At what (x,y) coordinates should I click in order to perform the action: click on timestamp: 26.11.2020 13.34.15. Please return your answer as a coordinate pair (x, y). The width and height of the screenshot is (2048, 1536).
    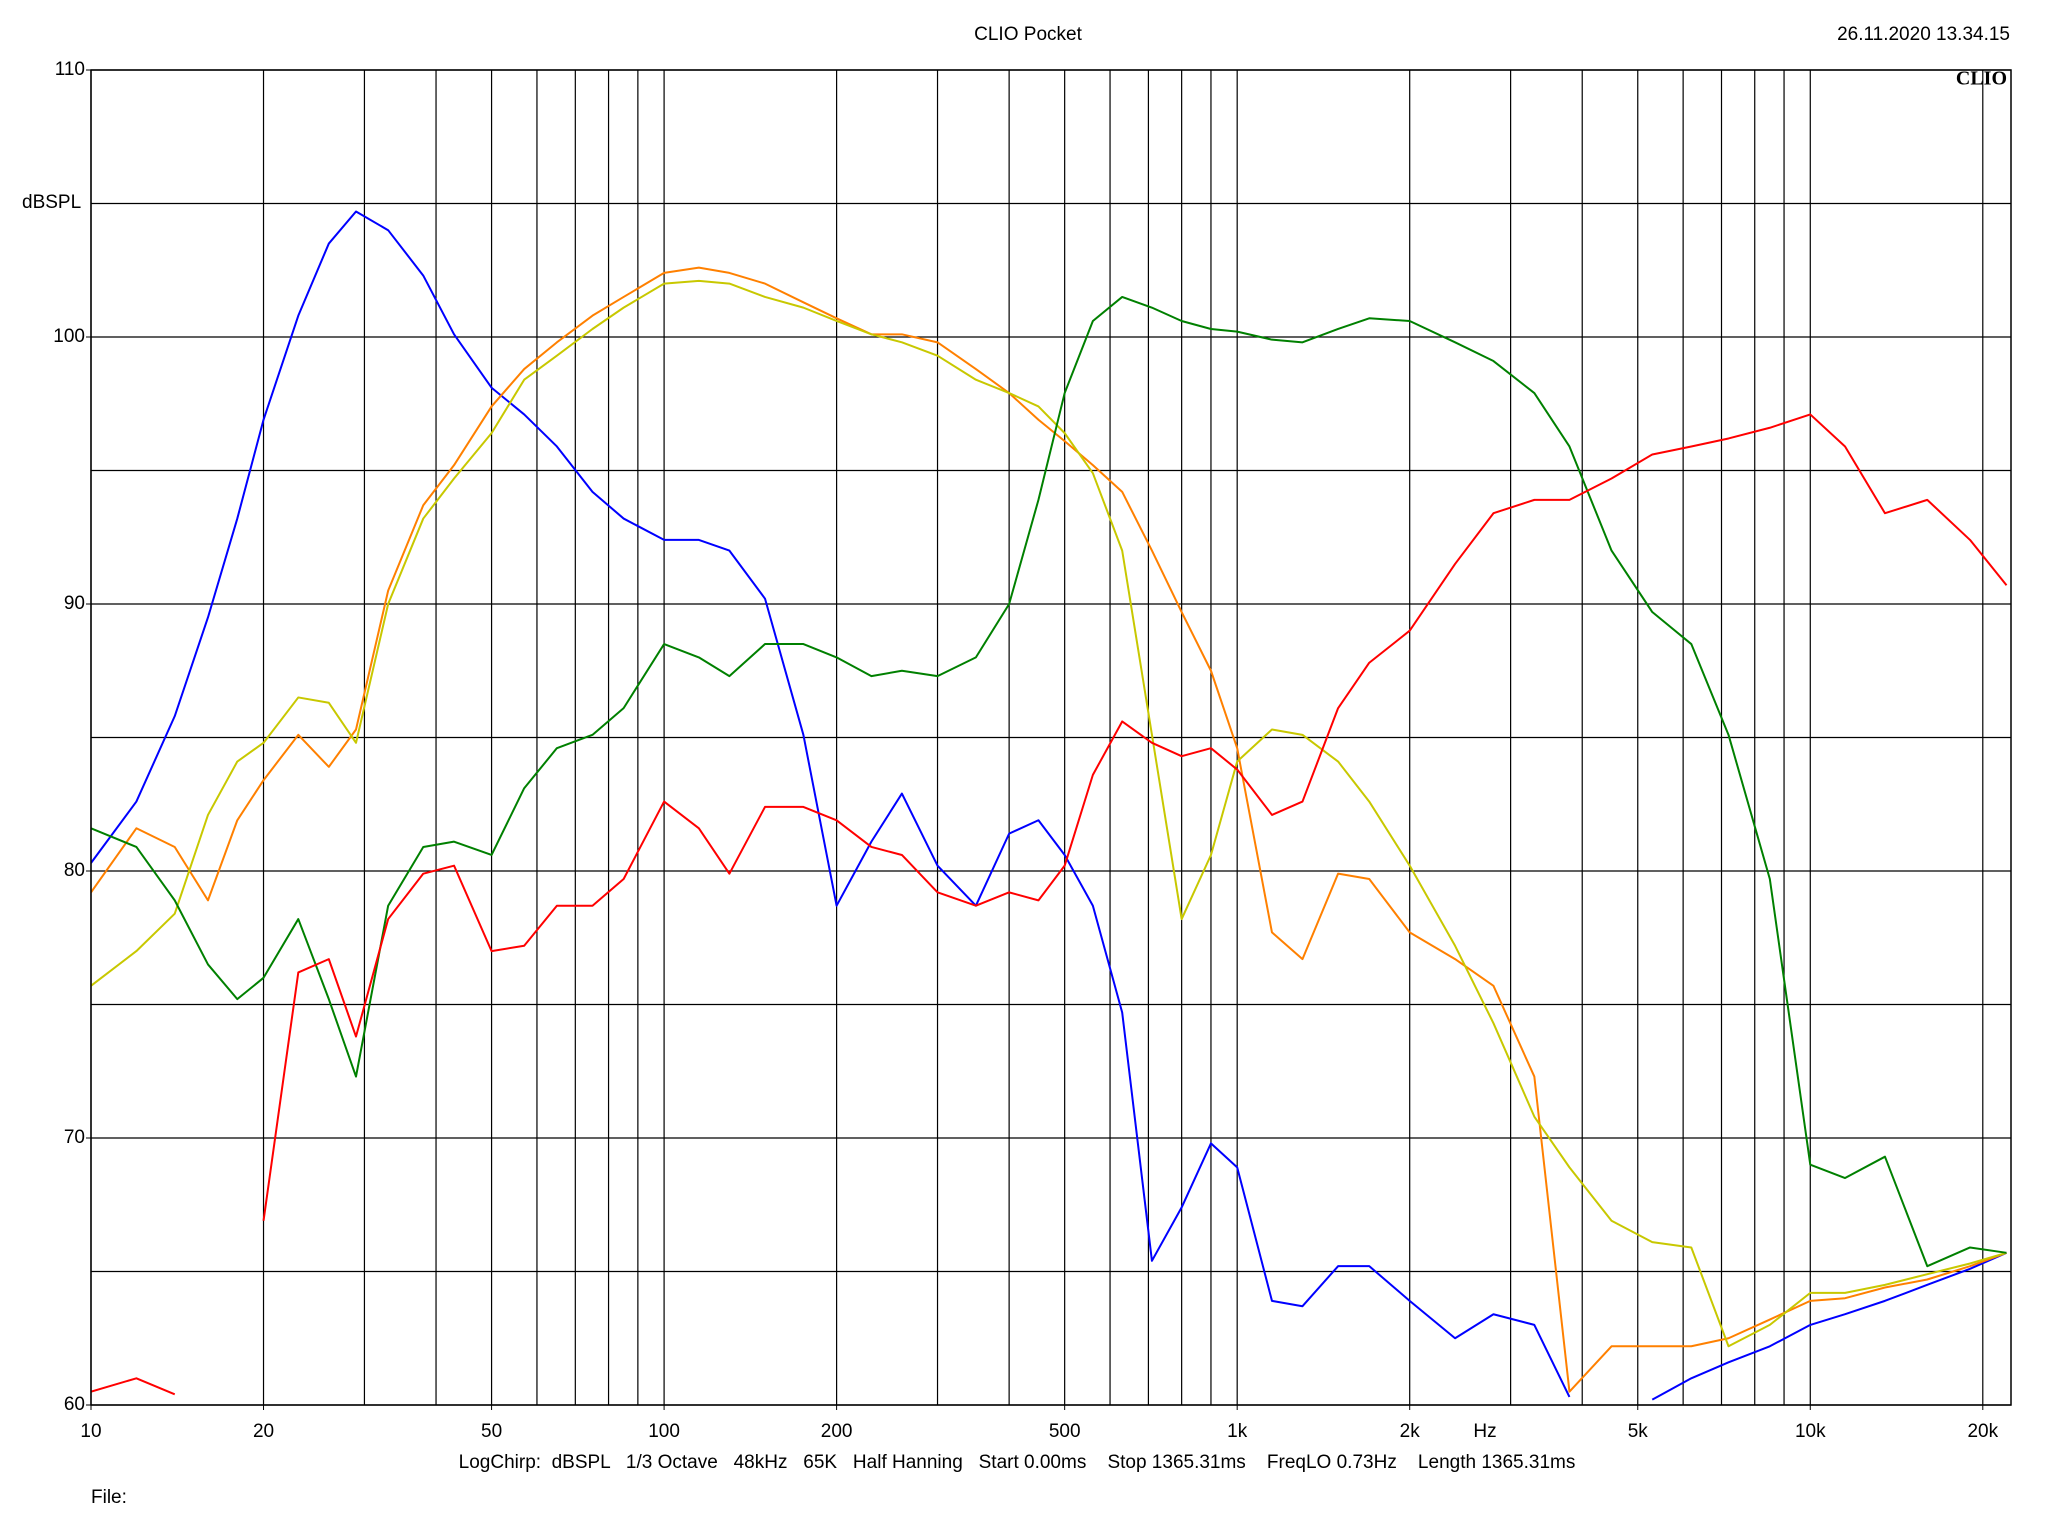
    Looking at the image, I should click on (1923, 34).